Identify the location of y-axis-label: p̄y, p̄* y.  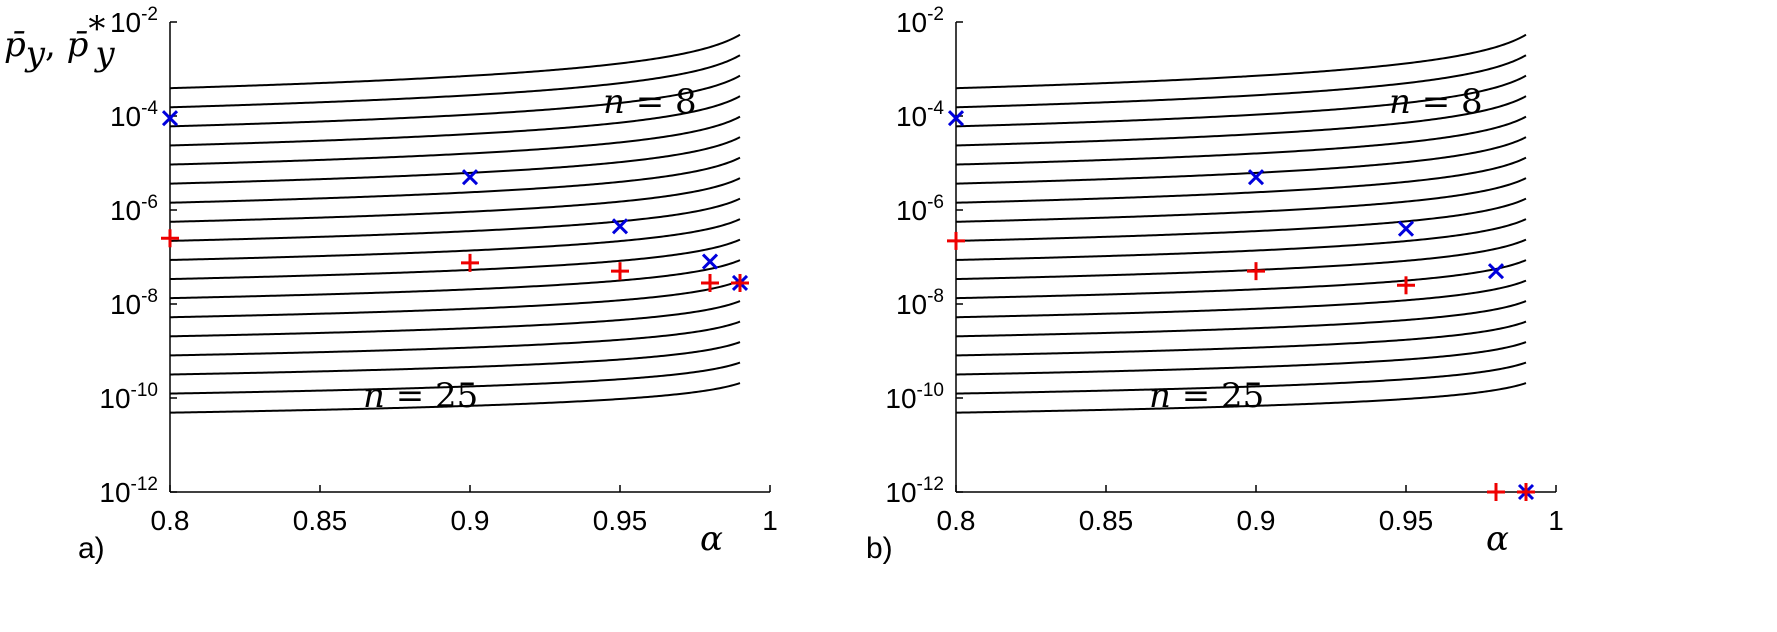
(59, 41).